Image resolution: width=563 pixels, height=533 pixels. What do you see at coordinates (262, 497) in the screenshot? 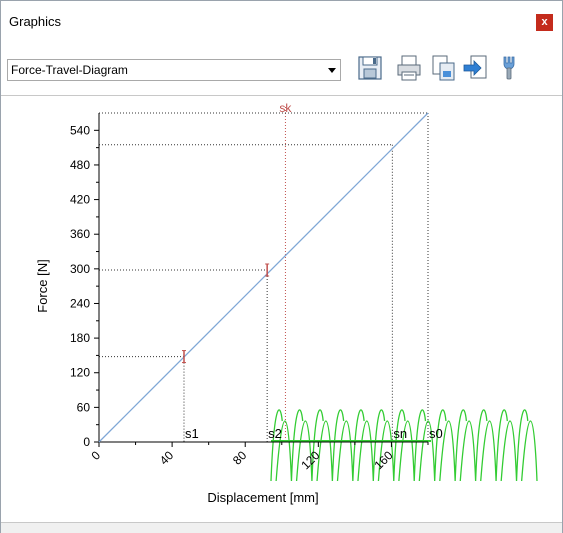
I see `x-axis-label: Displacement [mm]` at bounding box center [262, 497].